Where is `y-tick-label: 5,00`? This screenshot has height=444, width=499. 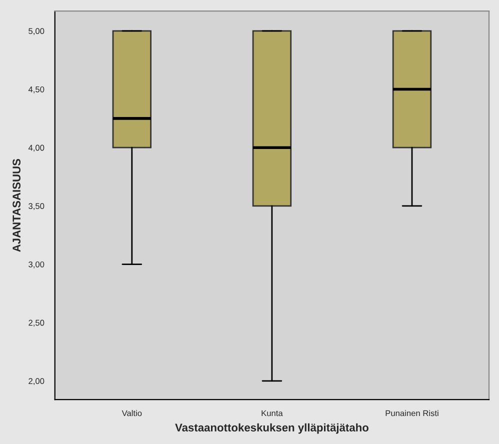 y-tick-label: 5,00 is located at coordinates (36, 32).